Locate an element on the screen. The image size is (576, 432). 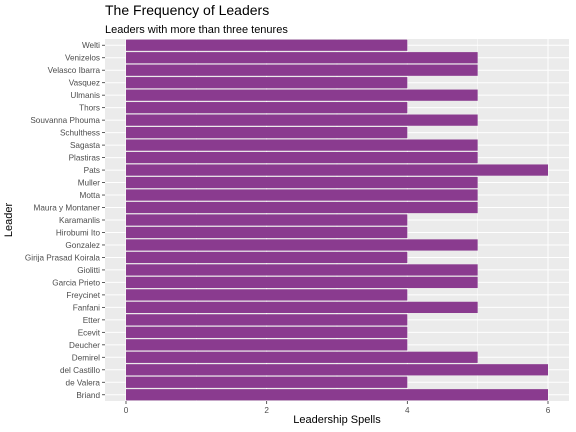
y-tick-label: Plastiras is located at coordinates (84, 158).